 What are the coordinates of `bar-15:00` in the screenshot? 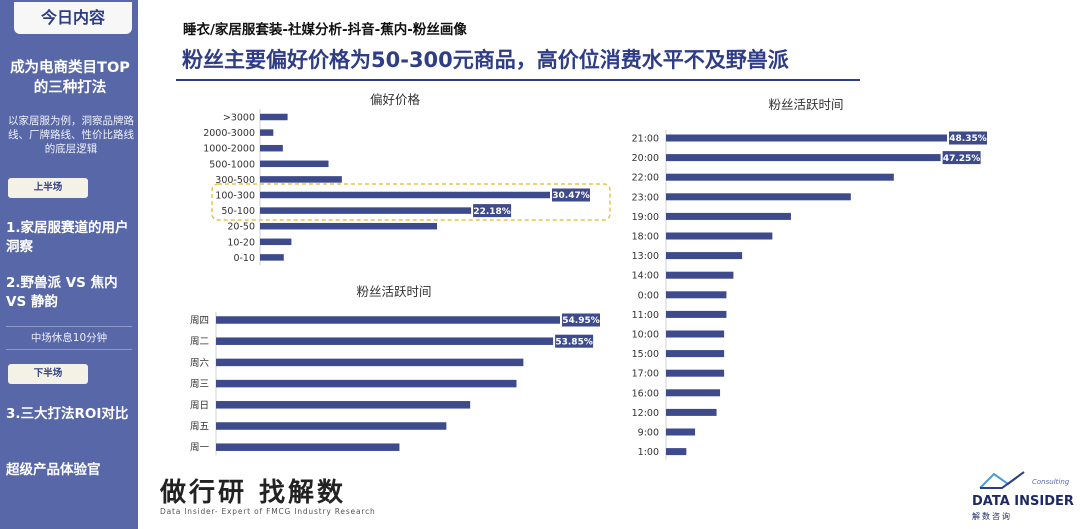 It's located at (695, 354).